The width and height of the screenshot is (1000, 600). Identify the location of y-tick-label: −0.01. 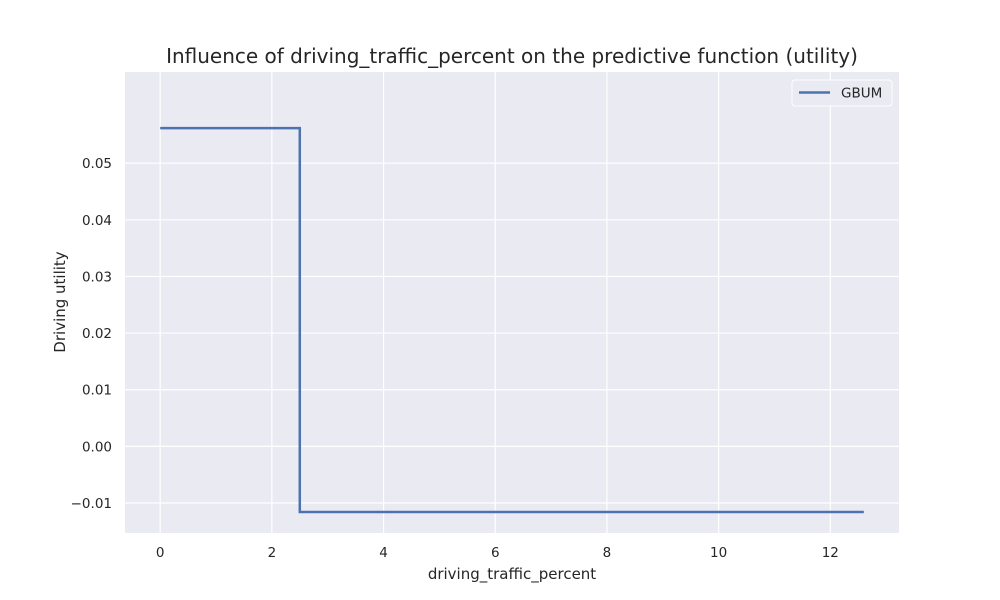
(91, 504).